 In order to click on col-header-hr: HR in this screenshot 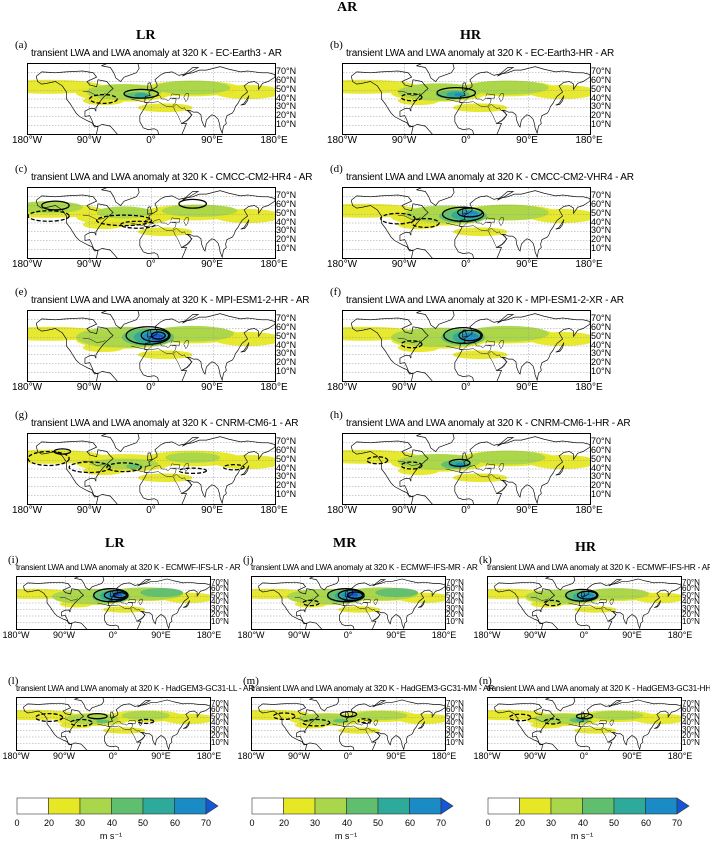, I will do `click(470, 35)`.